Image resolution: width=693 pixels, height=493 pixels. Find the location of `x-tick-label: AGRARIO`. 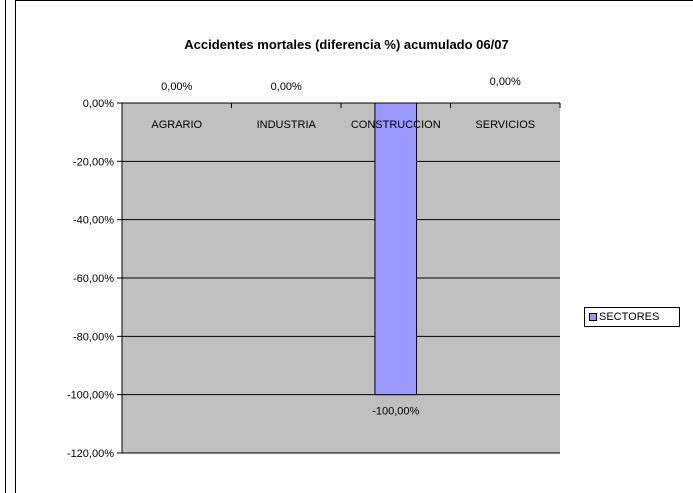

x-tick-label: AGRARIO is located at coordinates (176, 125).